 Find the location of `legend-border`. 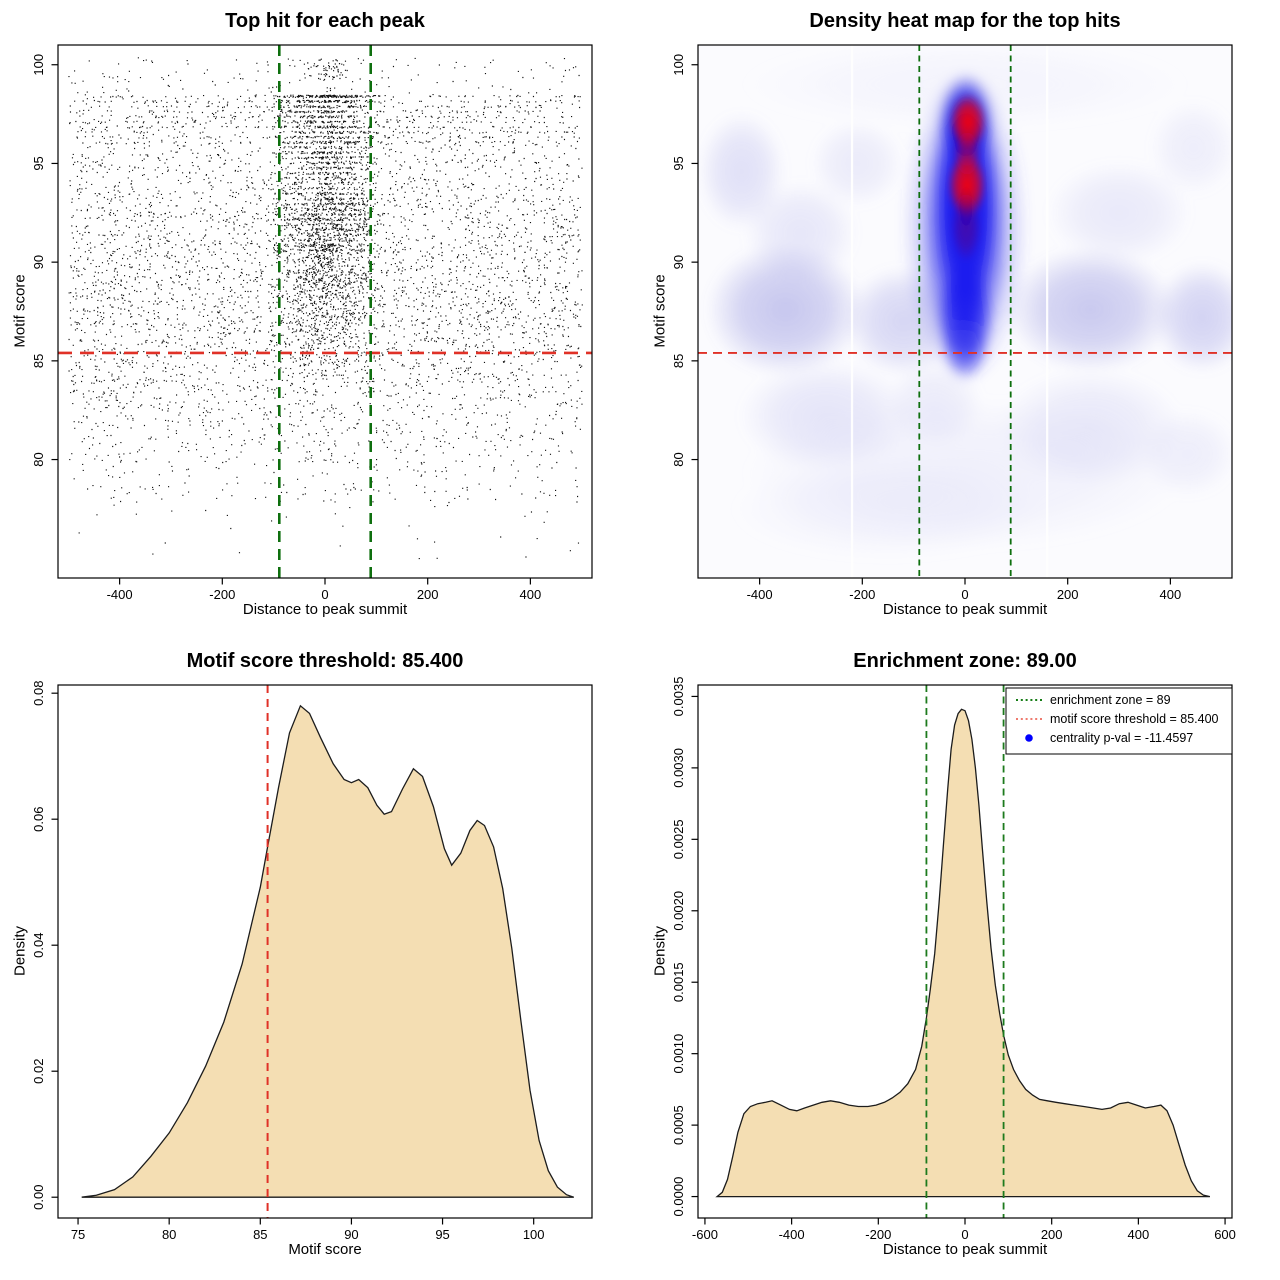

legend-border is located at coordinates (1119, 721).